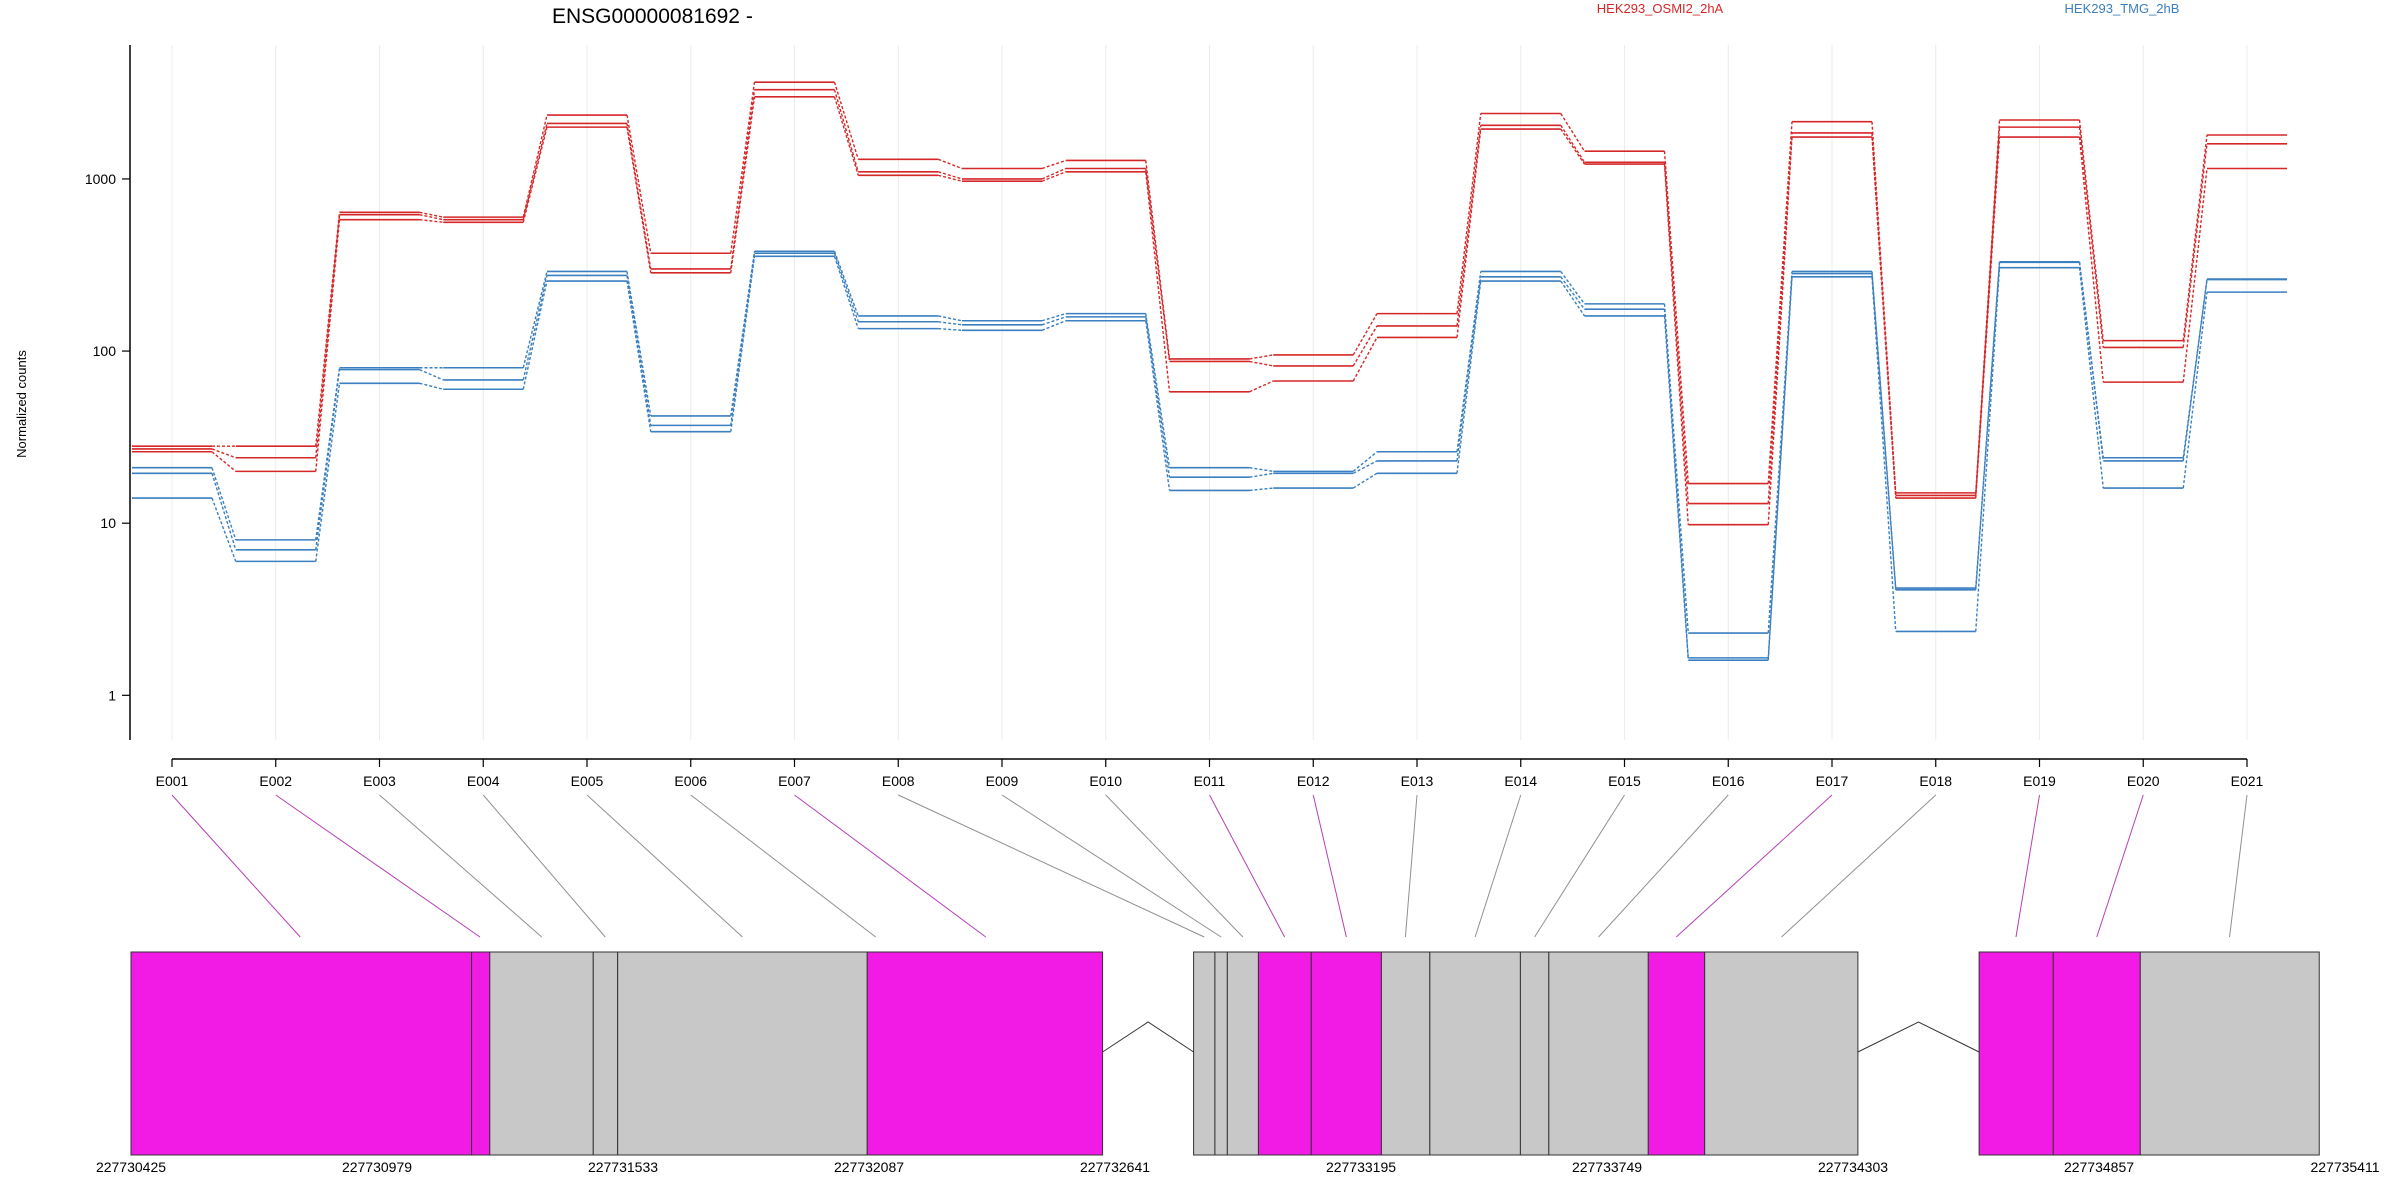 The image size is (2400, 1200). What do you see at coordinates (1247, 866) in the screenshot?
I see `connector-e011` at bounding box center [1247, 866].